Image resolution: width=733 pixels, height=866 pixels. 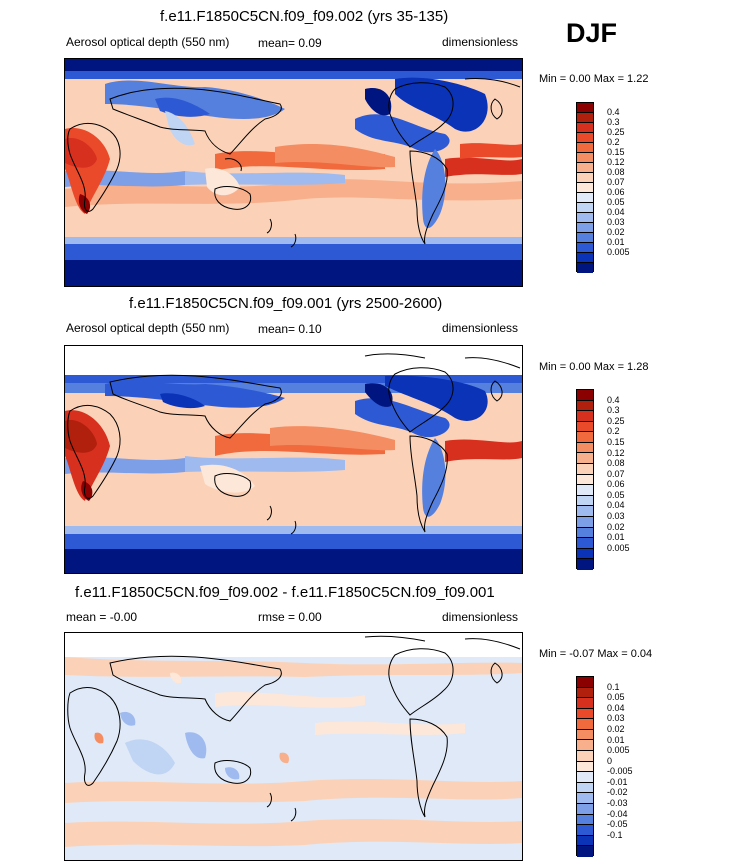 I want to click on colorbar-tick-label: 0.12, so click(x=616, y=162).